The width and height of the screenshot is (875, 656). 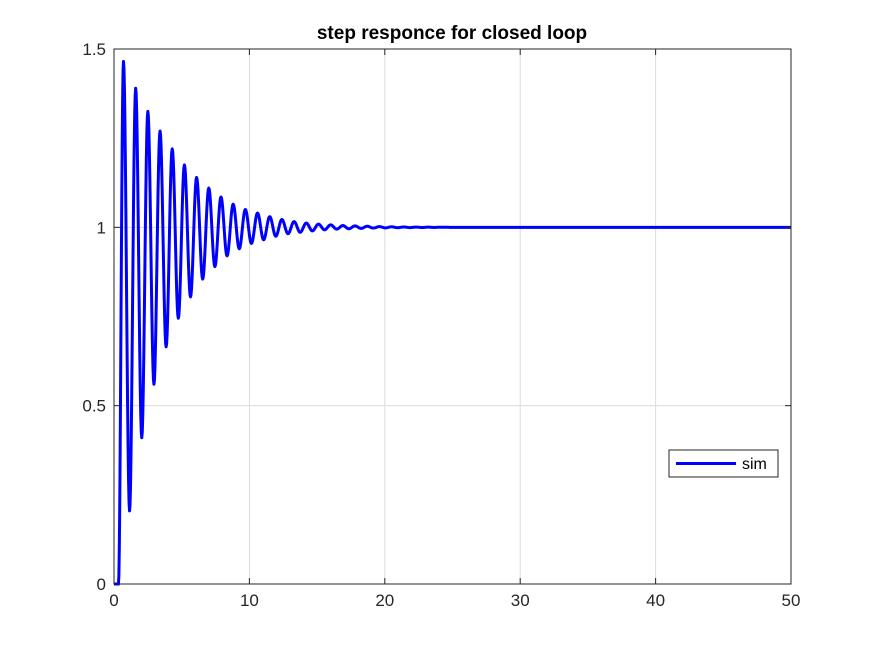 What do you see at coordinates (101, 227) in the screenshot?
I see `y-tick-label: 1` at bounding box center [101, 227].